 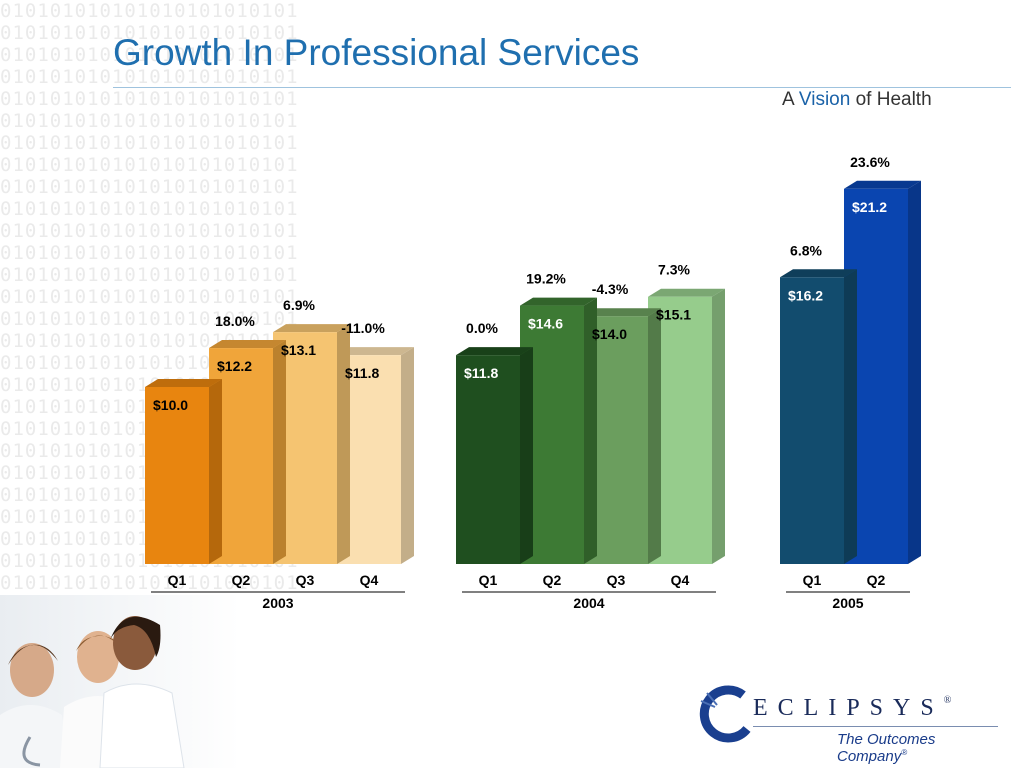 What do you see at coordinates (375, 351) in the screenshot?
I see `bar-top-2003-q4` at bounding box center [375, 351].